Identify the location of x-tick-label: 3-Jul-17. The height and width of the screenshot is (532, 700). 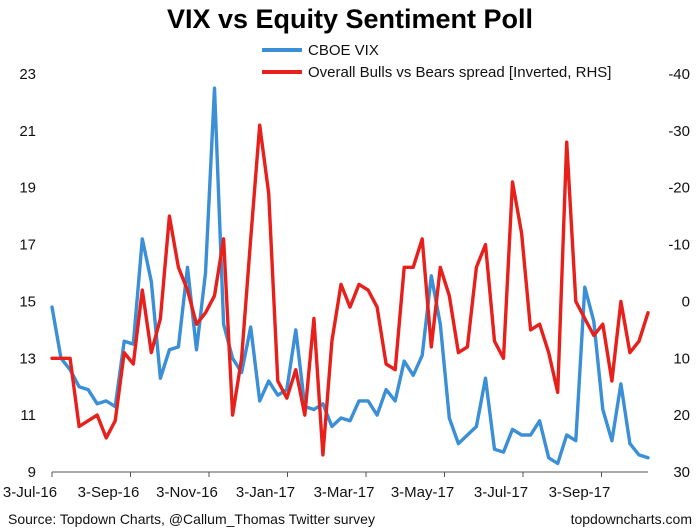
(501, 492).